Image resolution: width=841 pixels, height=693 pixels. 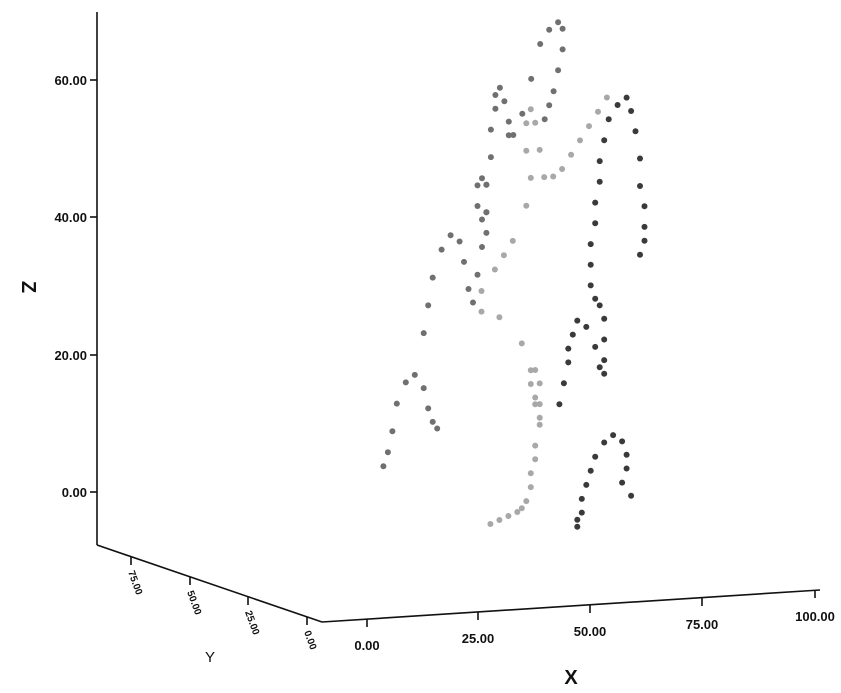 What do you see at coordinates (210, 657) in the screenshot?
I see `y-axis-label: Y` at bounding box center [210, 657].